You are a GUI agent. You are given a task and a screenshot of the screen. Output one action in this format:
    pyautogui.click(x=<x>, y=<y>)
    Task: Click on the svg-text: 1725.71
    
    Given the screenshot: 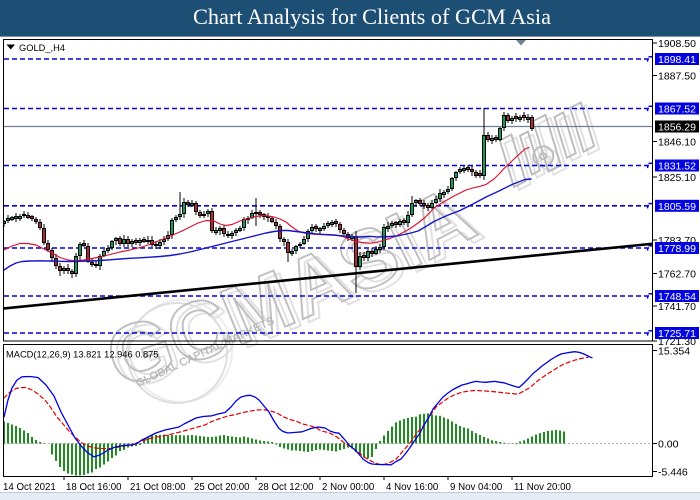 What is the action you would take?
    pyautogui.click(x=677, y=334)
    